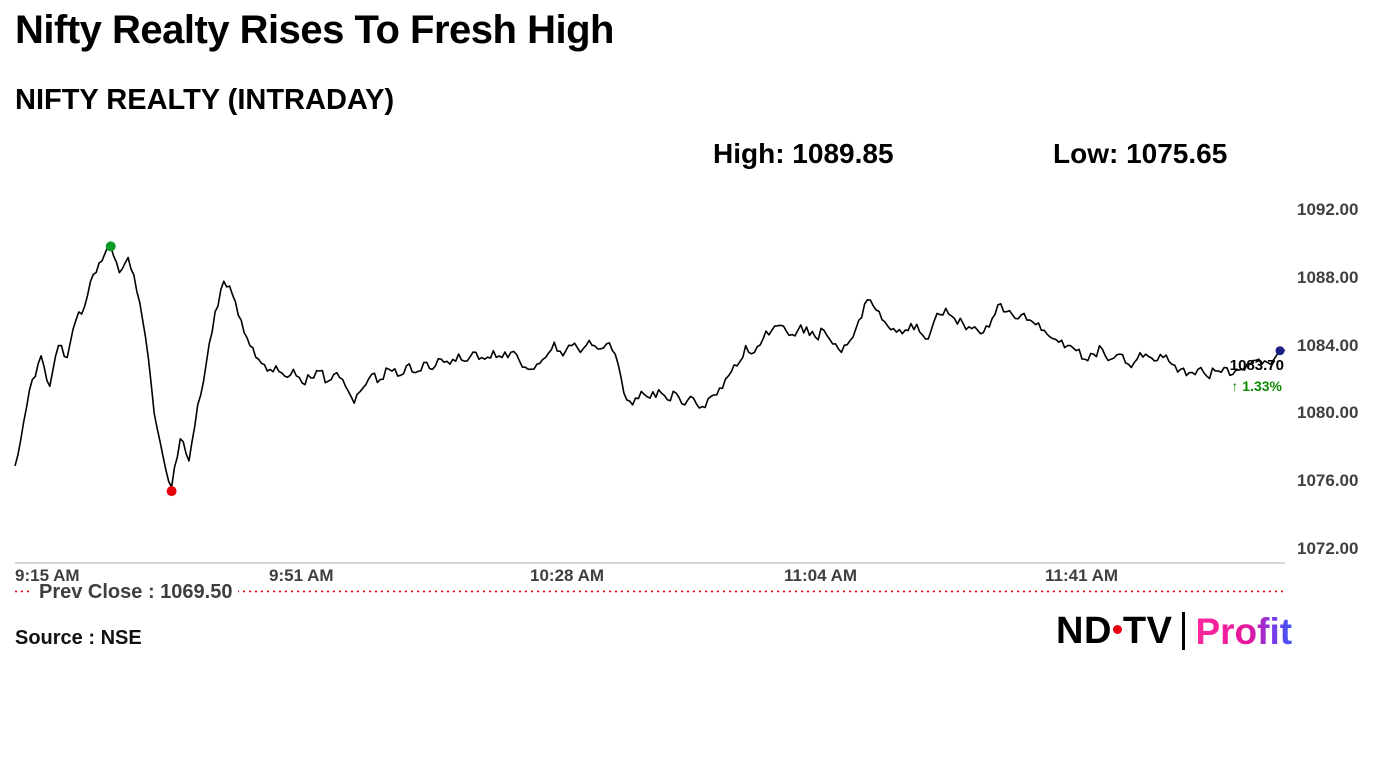 Image resolution: width=1382 pixels, height=782 pixels. Describe the element at coordinates (205, 100) in the screenshot. I see `chart-subtitle: NIFTY REALTY (INTRADAY)` at that location.